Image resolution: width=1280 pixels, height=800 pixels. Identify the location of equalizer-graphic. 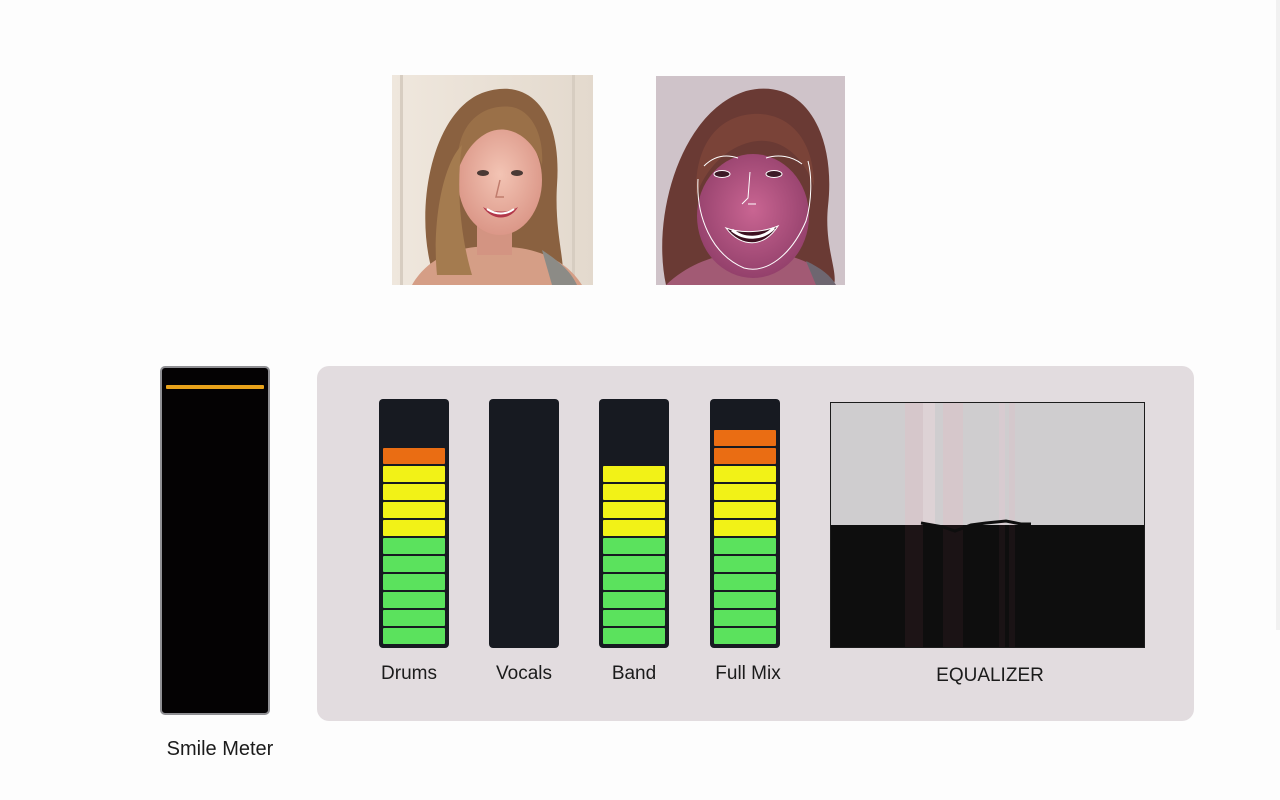
(987, 525).